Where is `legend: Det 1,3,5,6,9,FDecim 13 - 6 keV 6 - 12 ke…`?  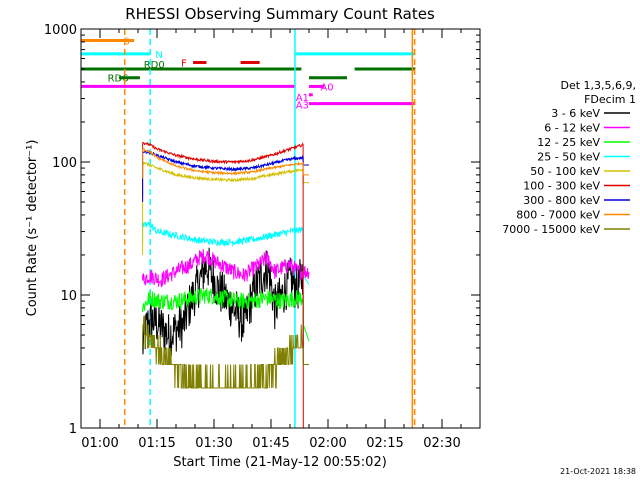
legend: Det 1,3,5,6,9,FDecim 13 - 6 keV 6 - 12 ke… is located at coordinates (569, 157).